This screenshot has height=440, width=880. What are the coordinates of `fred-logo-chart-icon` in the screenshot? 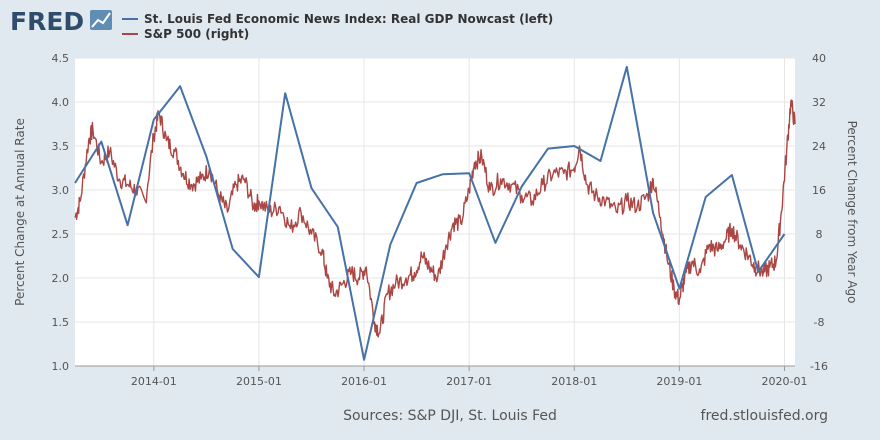 It's located at (101, 20).